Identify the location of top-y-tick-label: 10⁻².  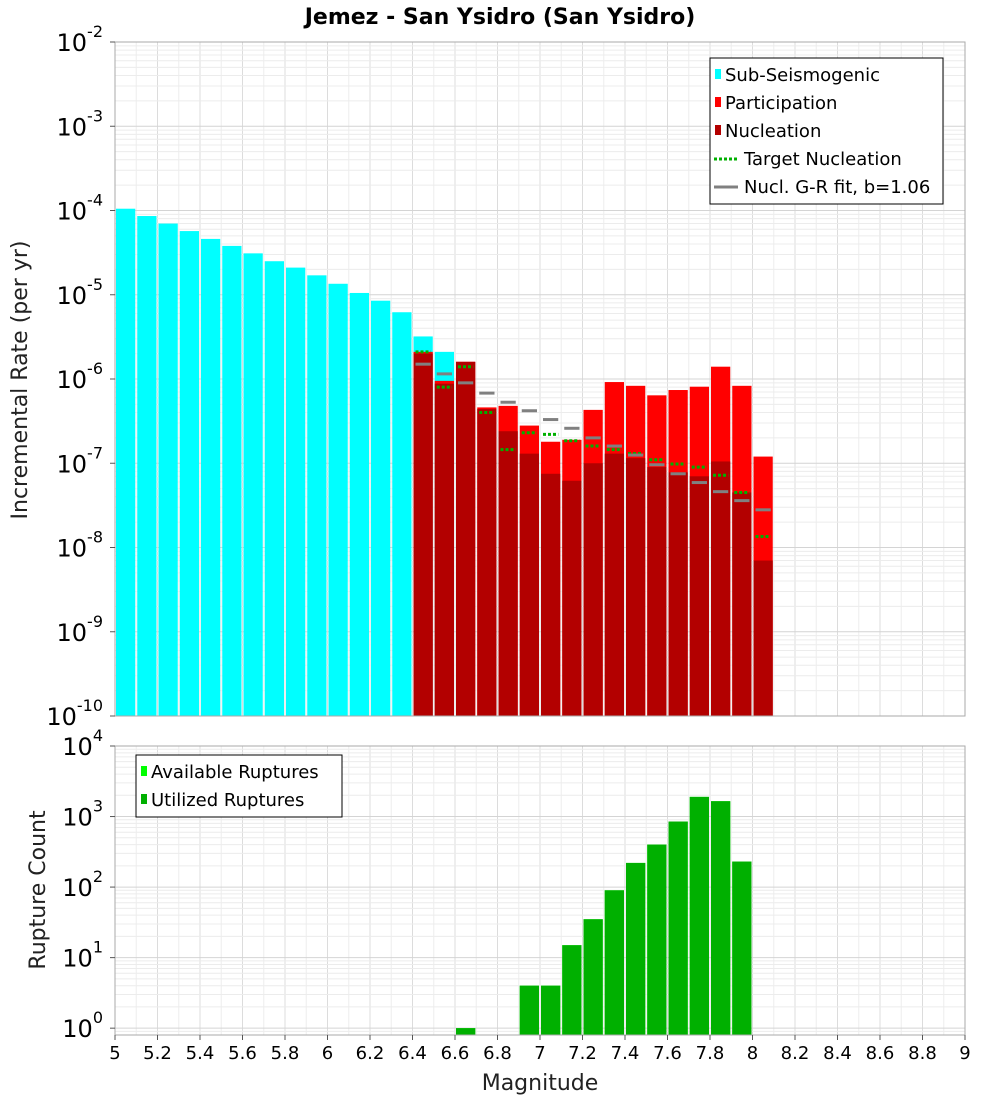
(80, 39).